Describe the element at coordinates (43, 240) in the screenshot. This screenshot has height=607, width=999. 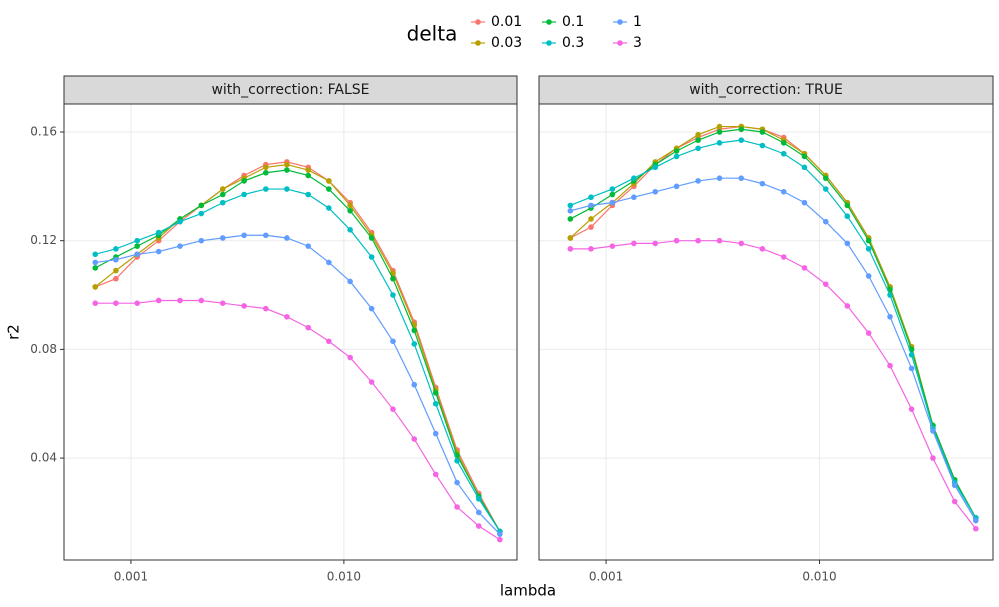
I see `y-tick-label: 0.12` at that location.